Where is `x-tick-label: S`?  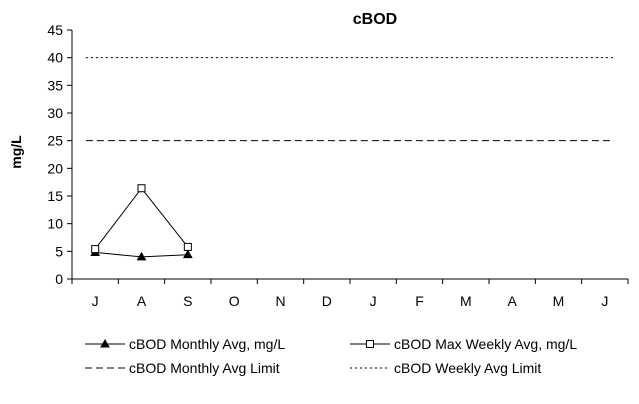
x-tick-label: S is located at coordinates (187, 301).